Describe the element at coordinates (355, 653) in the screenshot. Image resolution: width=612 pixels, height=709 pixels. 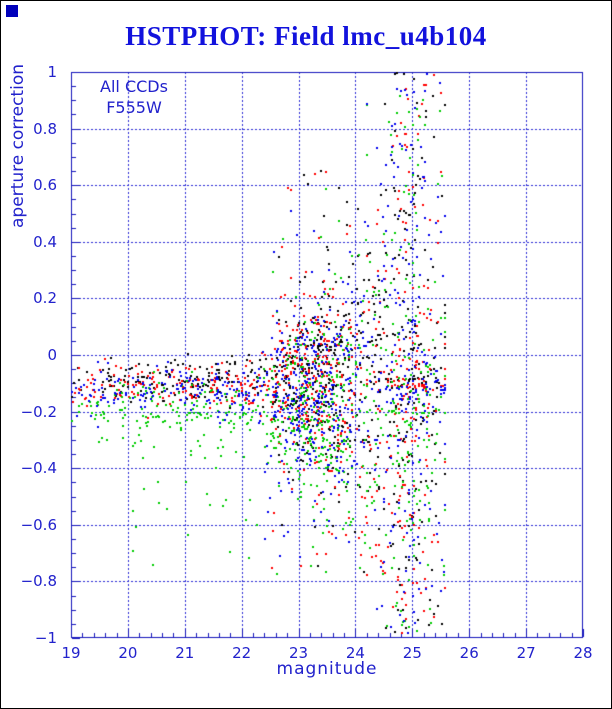
I see `x-tick-label: 24` at that location.